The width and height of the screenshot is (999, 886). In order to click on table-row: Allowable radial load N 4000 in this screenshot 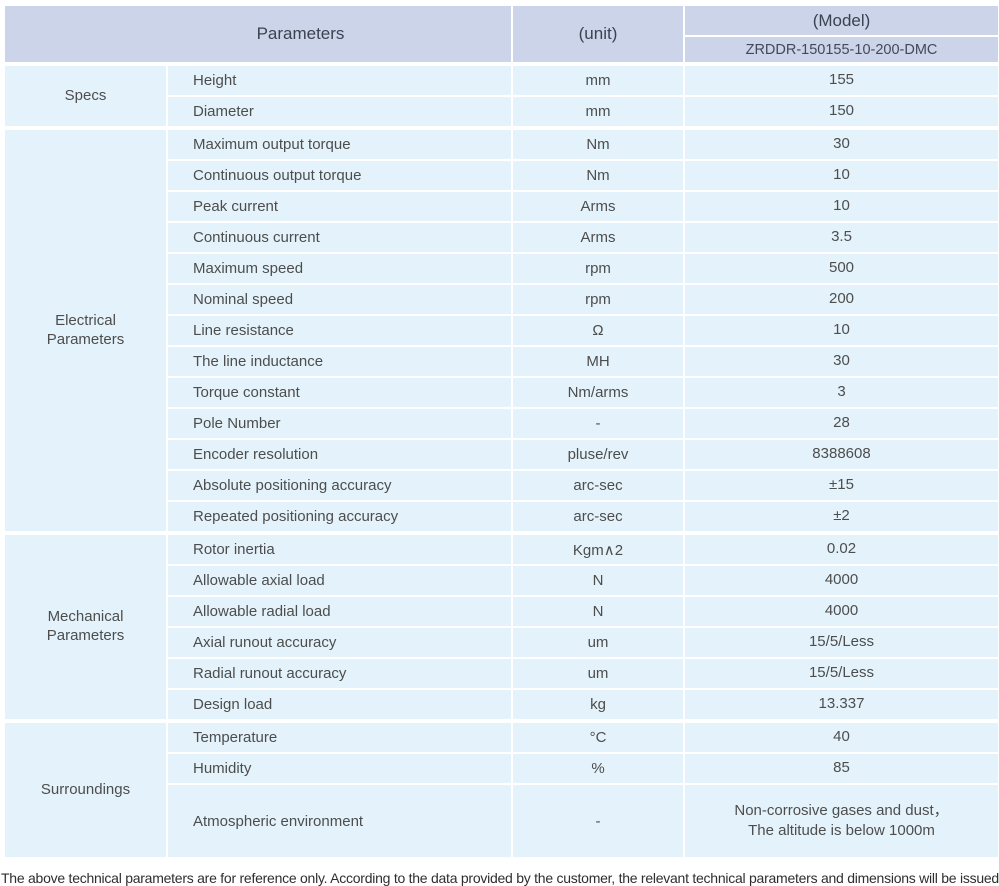, I will do `click(501, 611)`.